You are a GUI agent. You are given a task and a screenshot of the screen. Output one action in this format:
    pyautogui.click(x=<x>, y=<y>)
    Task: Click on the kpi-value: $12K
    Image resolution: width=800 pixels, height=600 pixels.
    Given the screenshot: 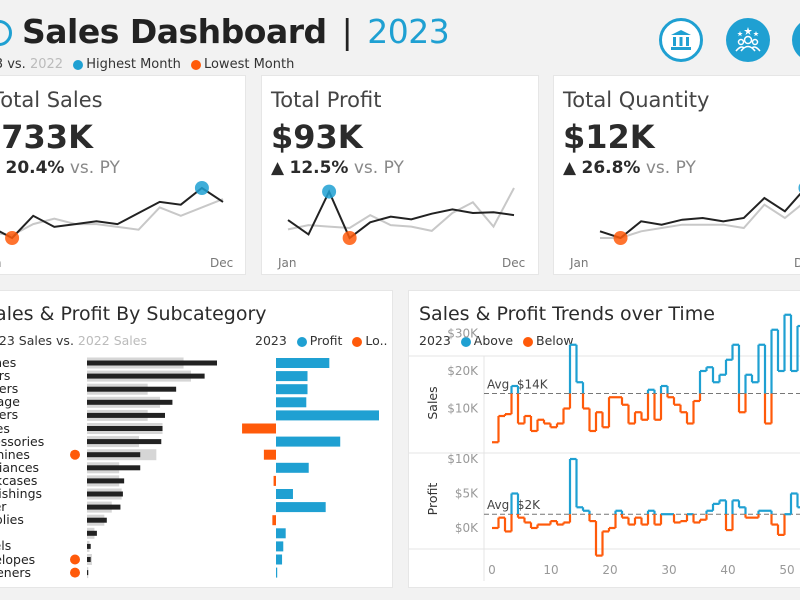 What is the action you would take?
    pyautogui.click(x=609, y=137)
    